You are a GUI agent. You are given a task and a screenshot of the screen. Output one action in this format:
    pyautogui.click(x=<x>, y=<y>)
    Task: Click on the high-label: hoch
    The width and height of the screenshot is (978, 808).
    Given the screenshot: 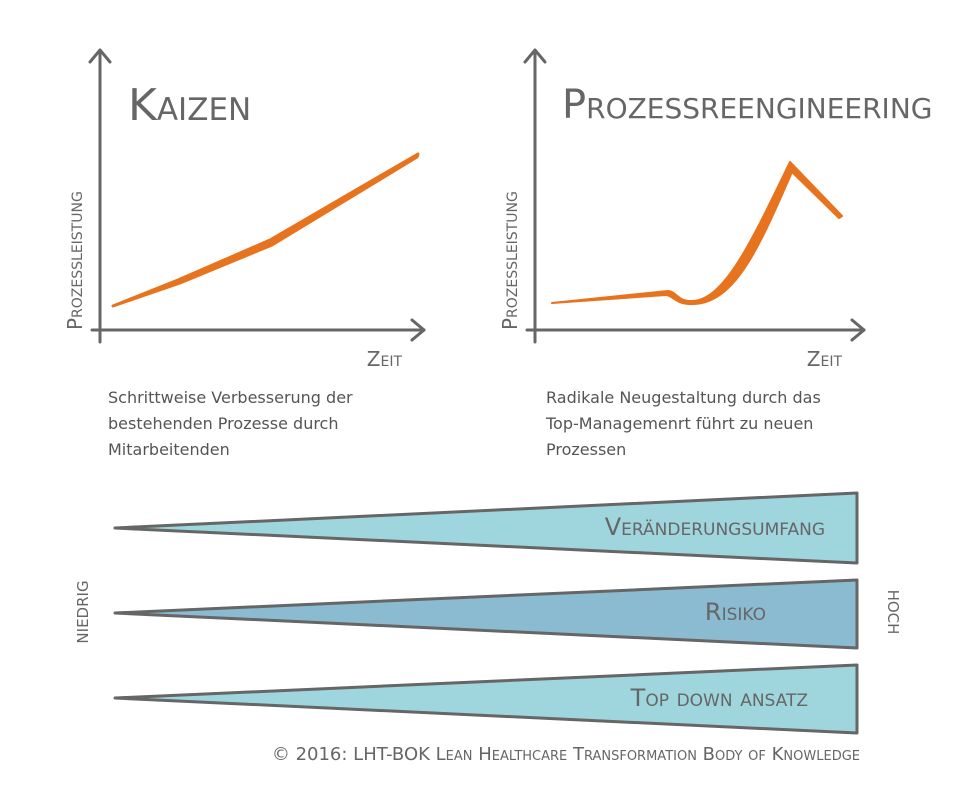 What is the action you would take?
    pyautogui.click(x=894, y=612)
    